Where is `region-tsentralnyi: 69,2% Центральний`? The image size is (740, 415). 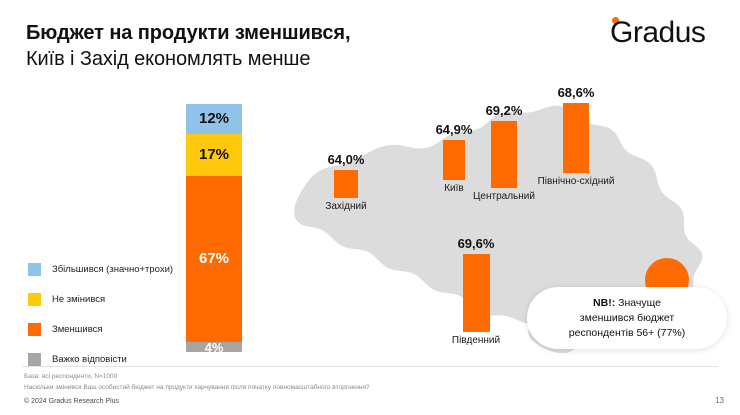 region-tsentralnyi: 69,2% Центральний is located at coordinates (504, 152).